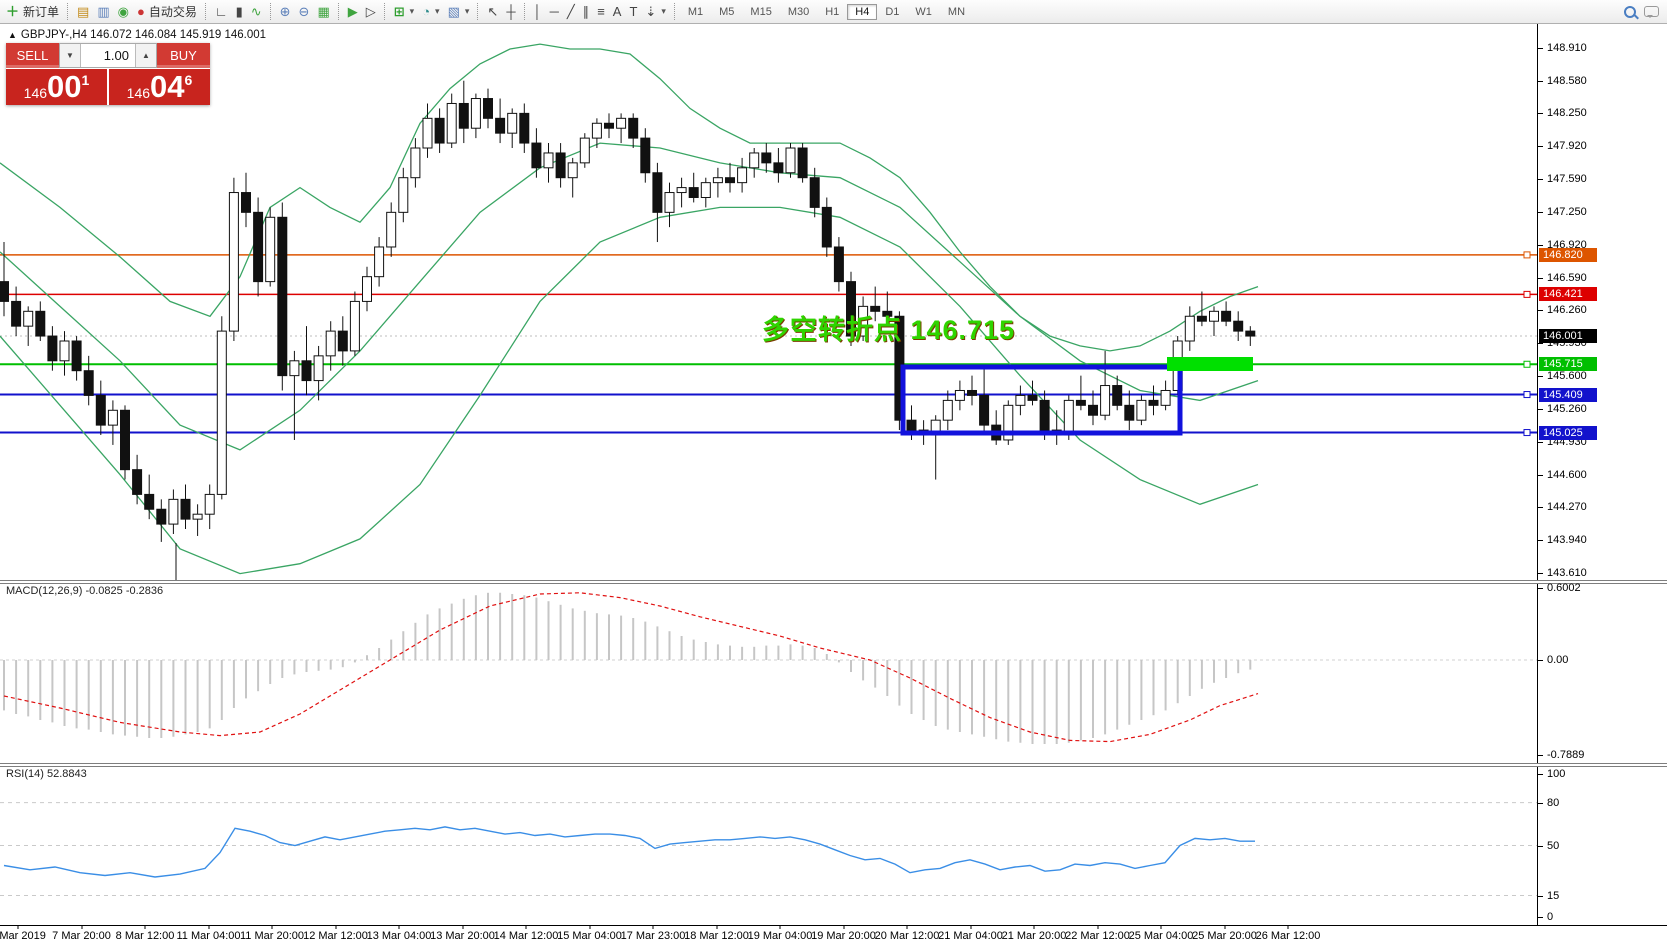  I want to click on market-watch-button: ▤, so click(83, 11).